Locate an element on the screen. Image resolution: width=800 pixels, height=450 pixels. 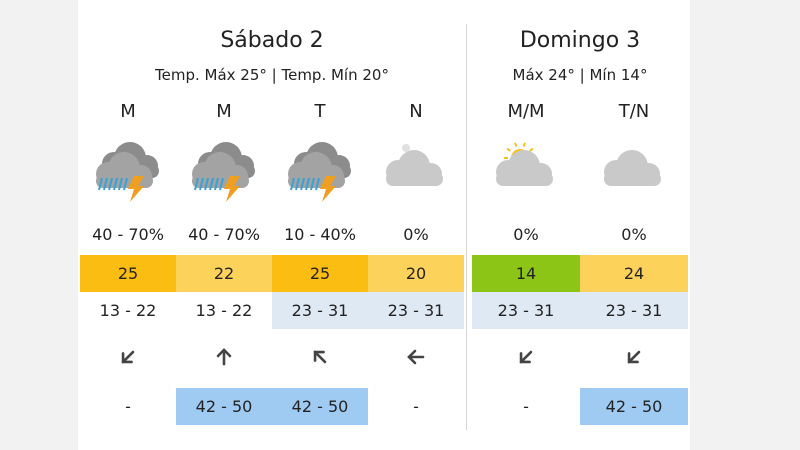
precipitation: 10 - 40% is located at coordinates (320, 234).